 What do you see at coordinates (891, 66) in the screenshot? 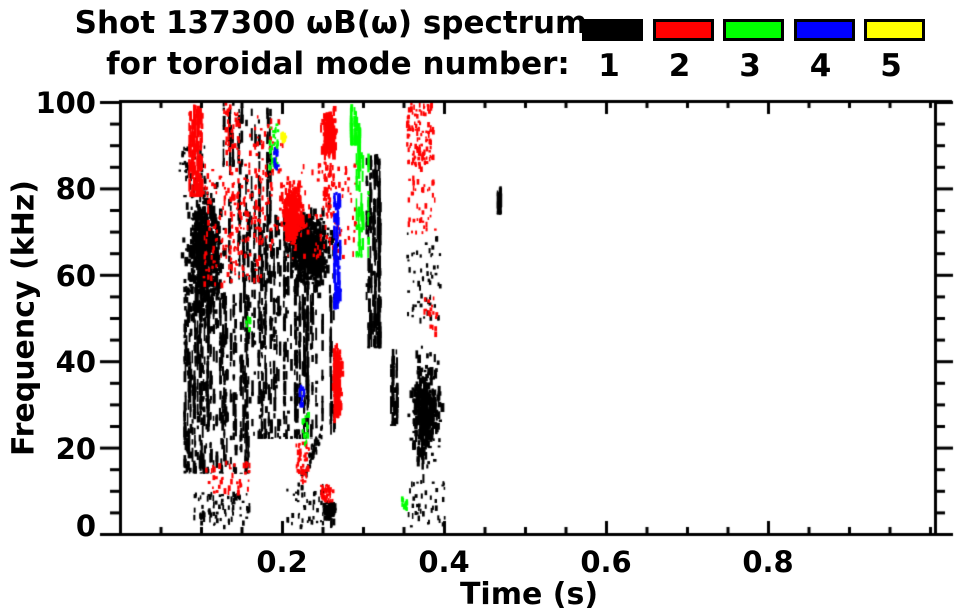
I see `legend-label-mode-5: 5` at bounding box center [891, 66].